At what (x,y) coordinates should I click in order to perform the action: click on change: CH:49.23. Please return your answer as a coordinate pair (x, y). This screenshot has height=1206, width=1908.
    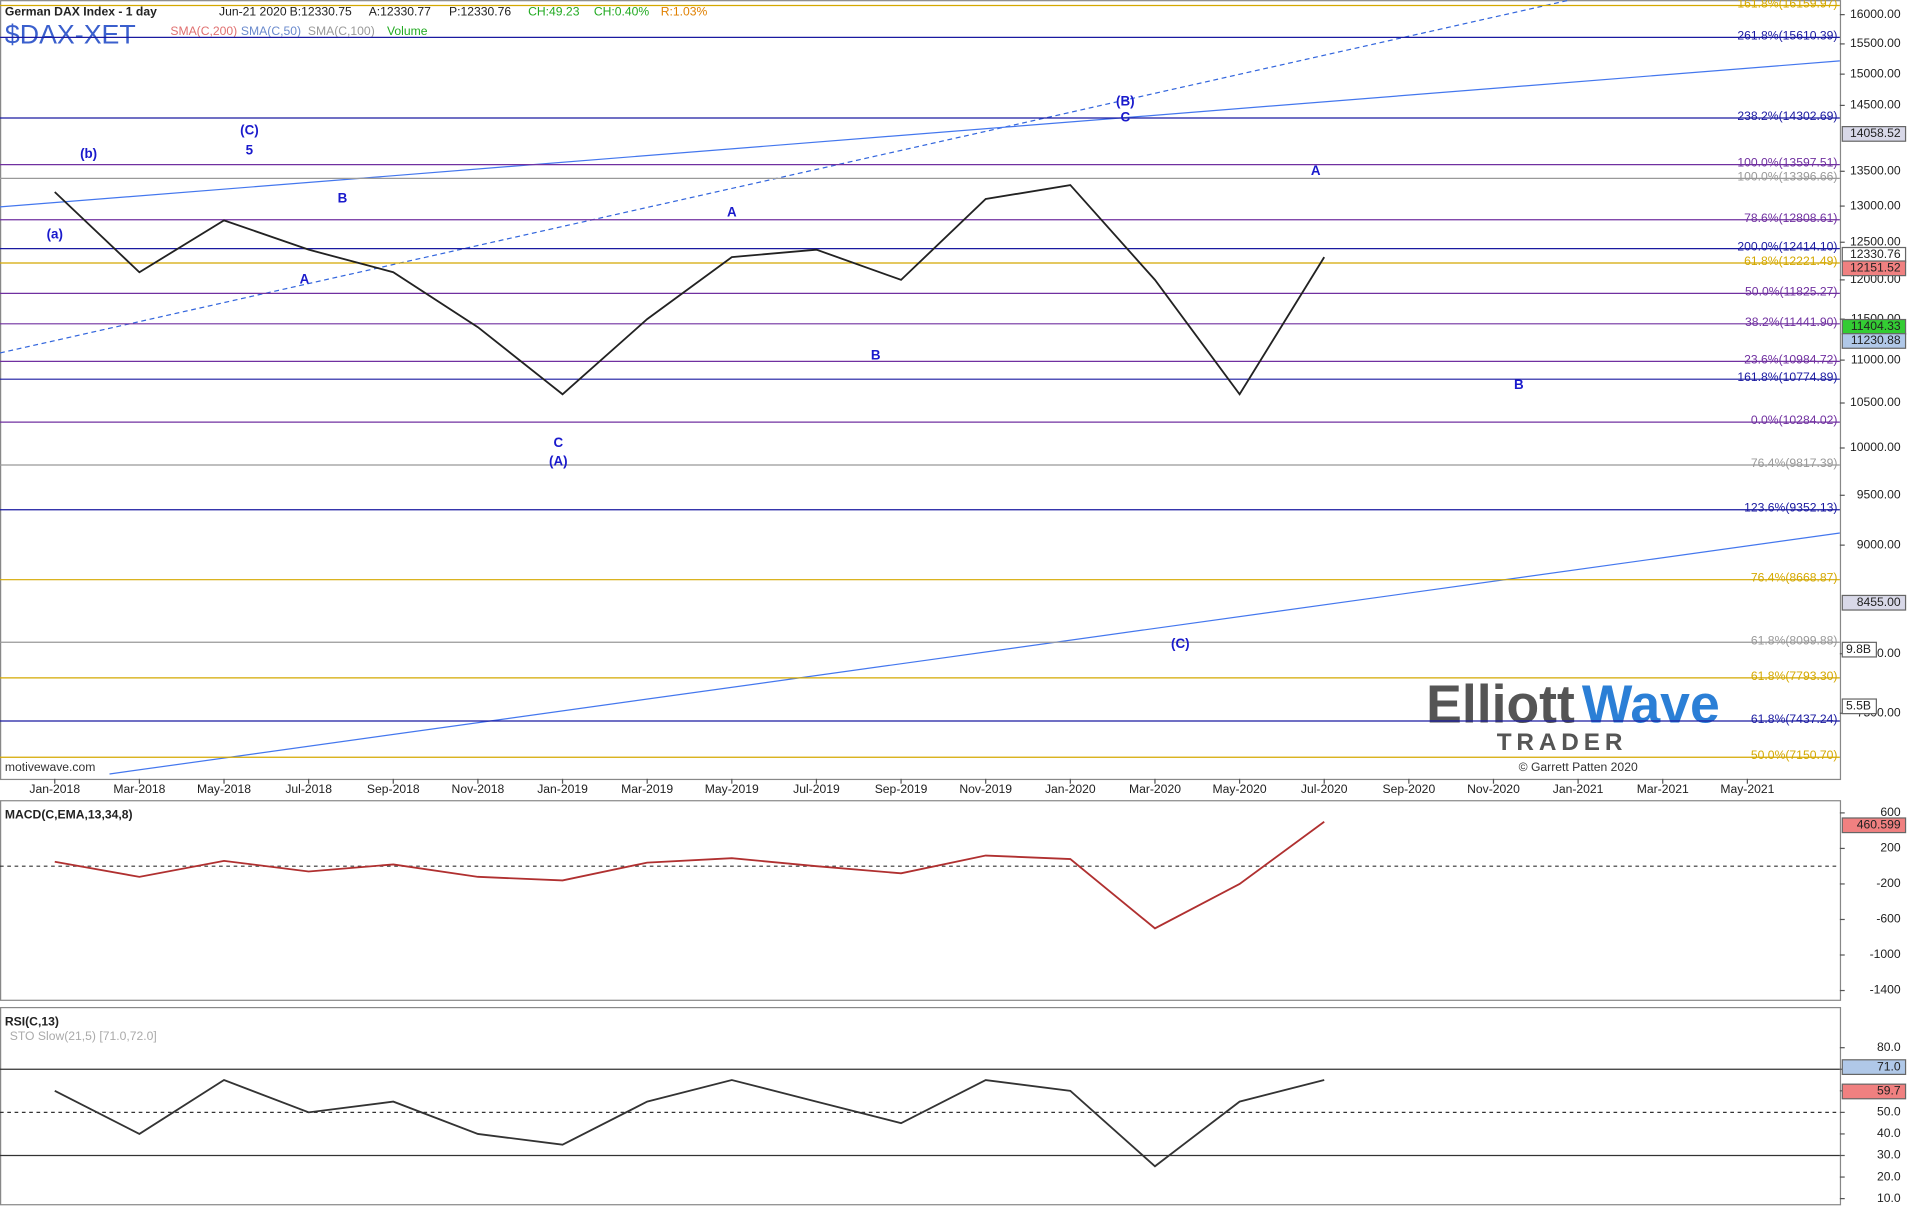
    Looking at the image, I should click on (554, 11).